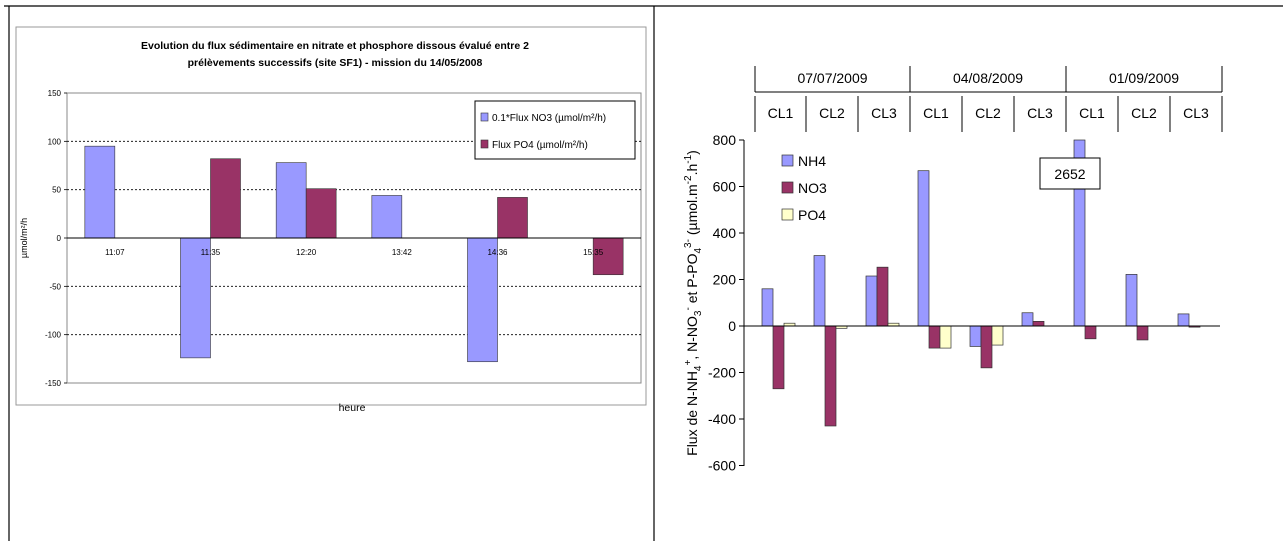 This screenshot has width=1283, height=546. What do you see at coordinates (988, 78) in the screenshot?
I see `date-label: 04/08/2009` at bounding box center [988, 78].